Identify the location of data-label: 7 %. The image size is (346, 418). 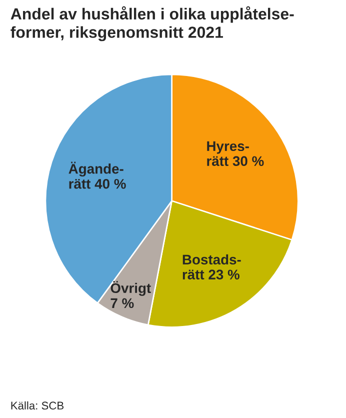
(122, 303).